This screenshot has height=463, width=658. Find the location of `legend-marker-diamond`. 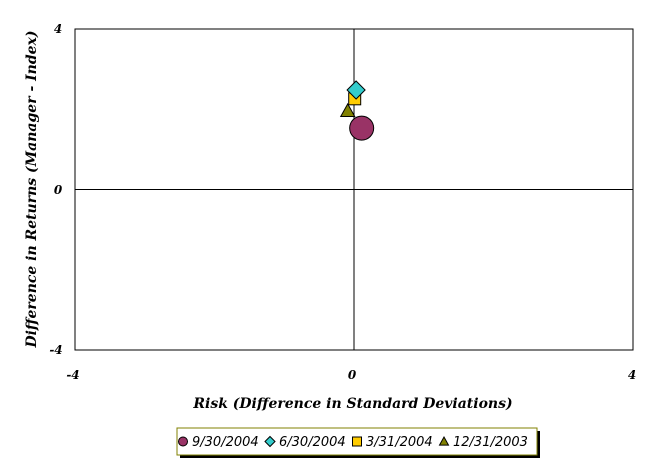

legend-marker-diamond is located at coordinates (270, 441).